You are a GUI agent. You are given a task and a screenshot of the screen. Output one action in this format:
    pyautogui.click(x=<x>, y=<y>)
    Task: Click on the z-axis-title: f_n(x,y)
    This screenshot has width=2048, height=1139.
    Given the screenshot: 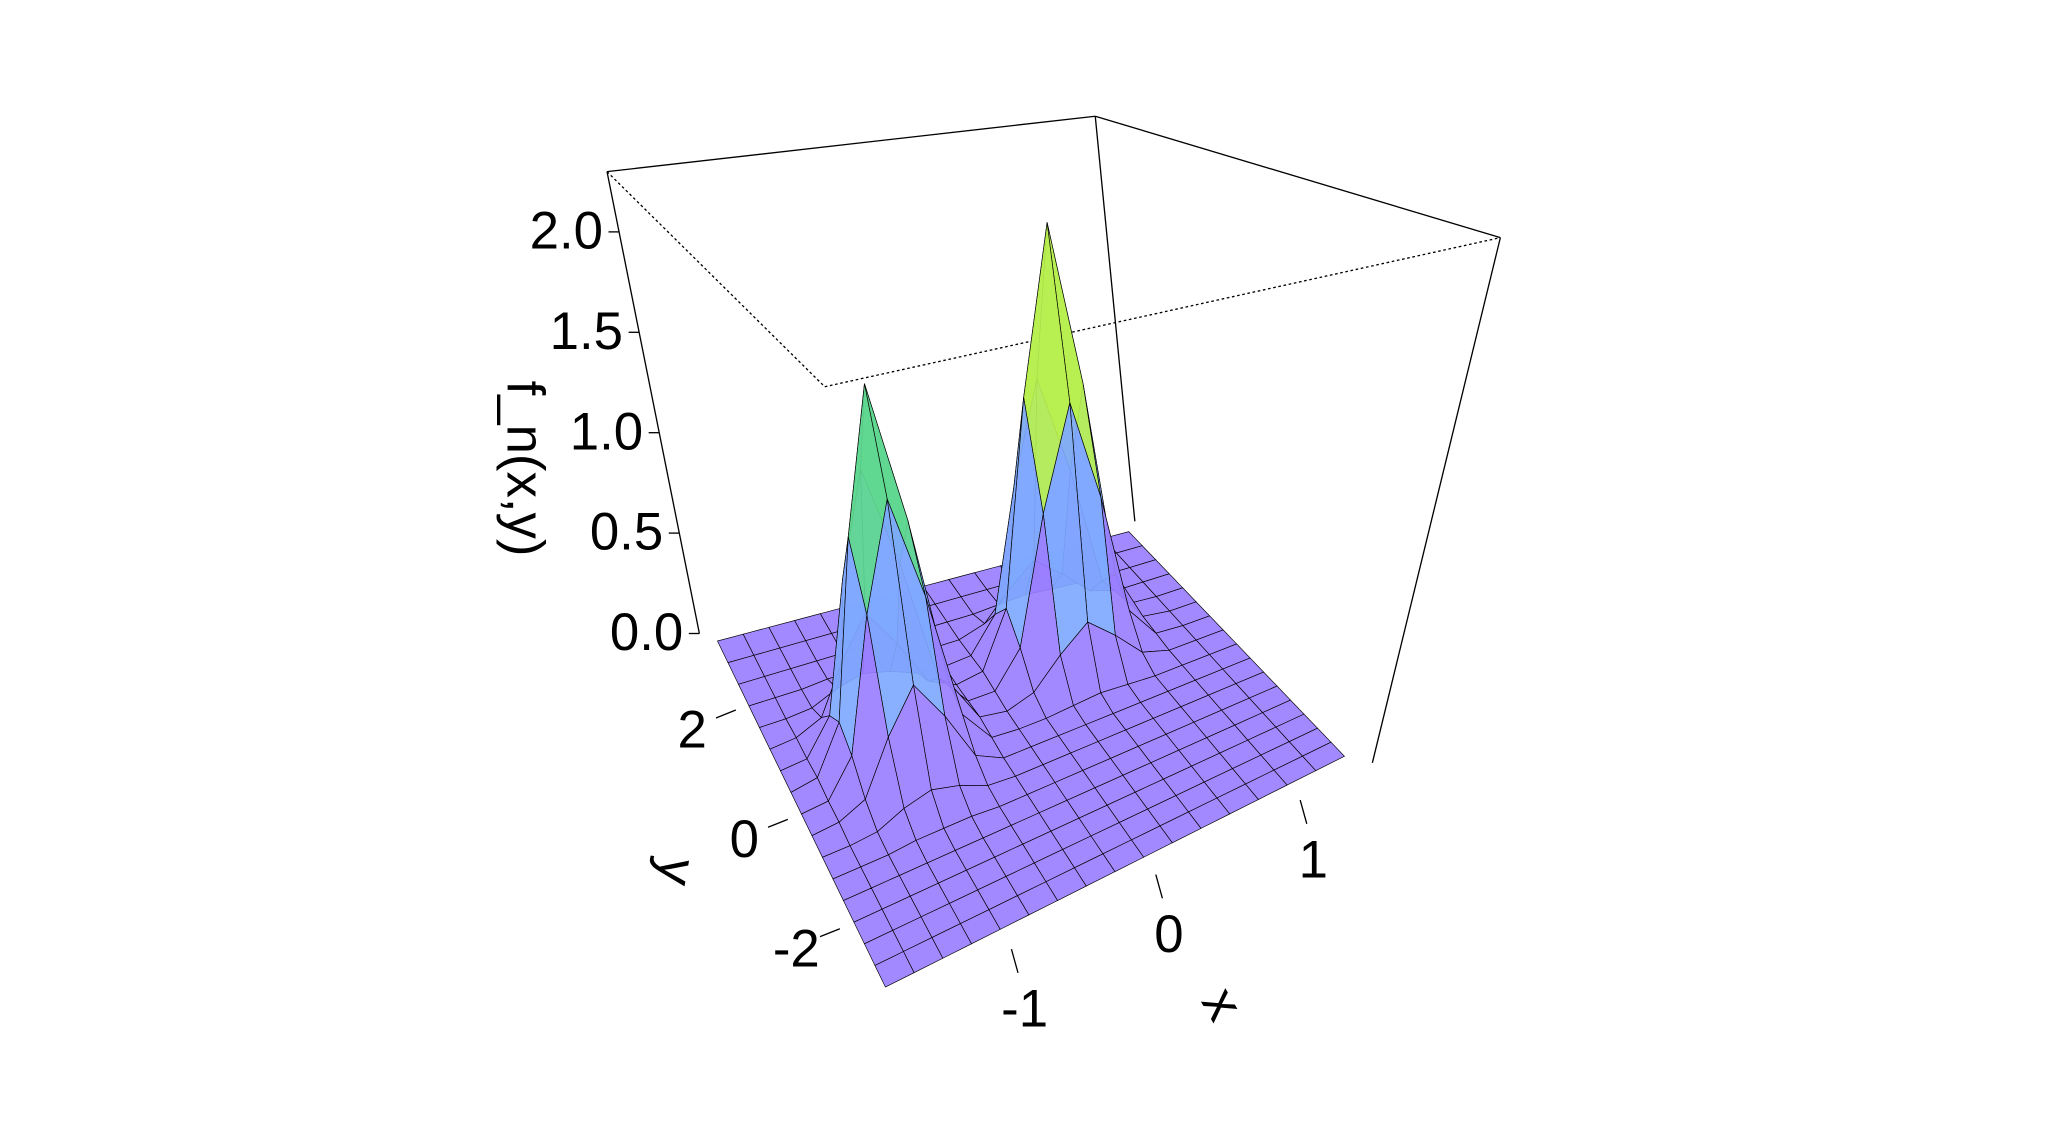 What is the action you would take?
    pyautogui.click(x=524, y=469)
    